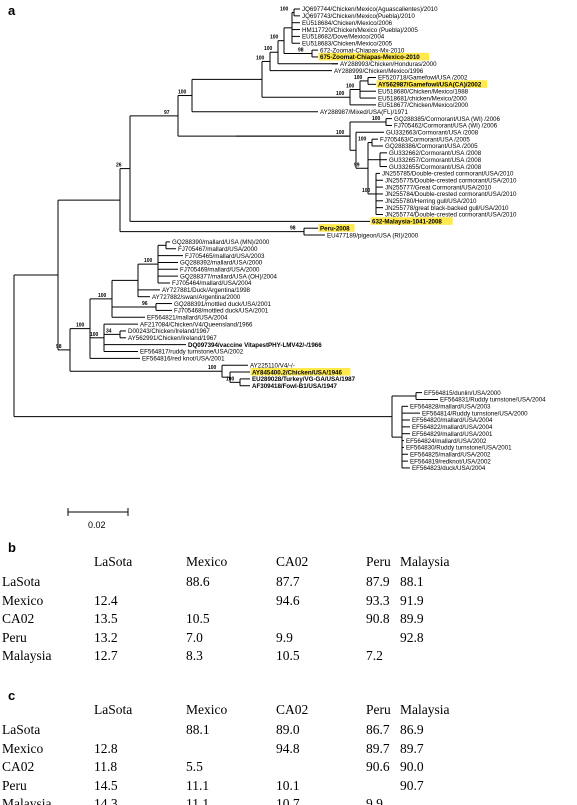  Describe the element at coordinates (198, 800) in the screenshot. I see `table-cell: 11.1` at that location.